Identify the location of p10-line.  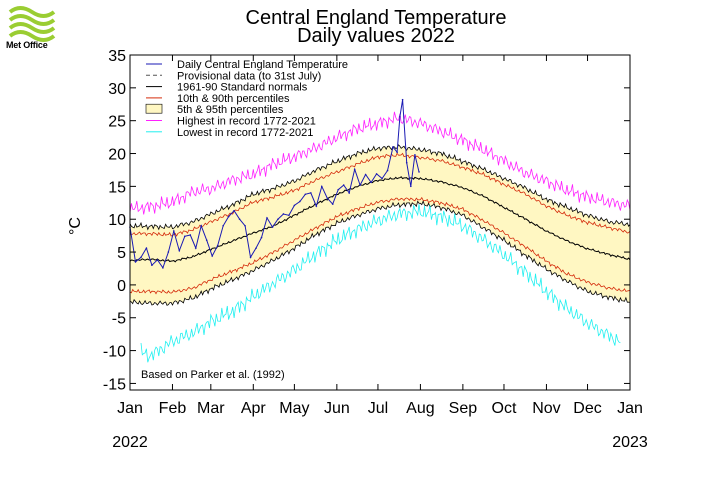
(380, 245).